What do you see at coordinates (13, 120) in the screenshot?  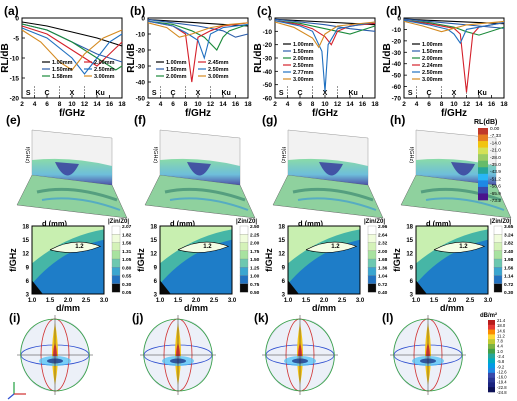 I see `panel-label: (e)` at bounding box center [13, 120].